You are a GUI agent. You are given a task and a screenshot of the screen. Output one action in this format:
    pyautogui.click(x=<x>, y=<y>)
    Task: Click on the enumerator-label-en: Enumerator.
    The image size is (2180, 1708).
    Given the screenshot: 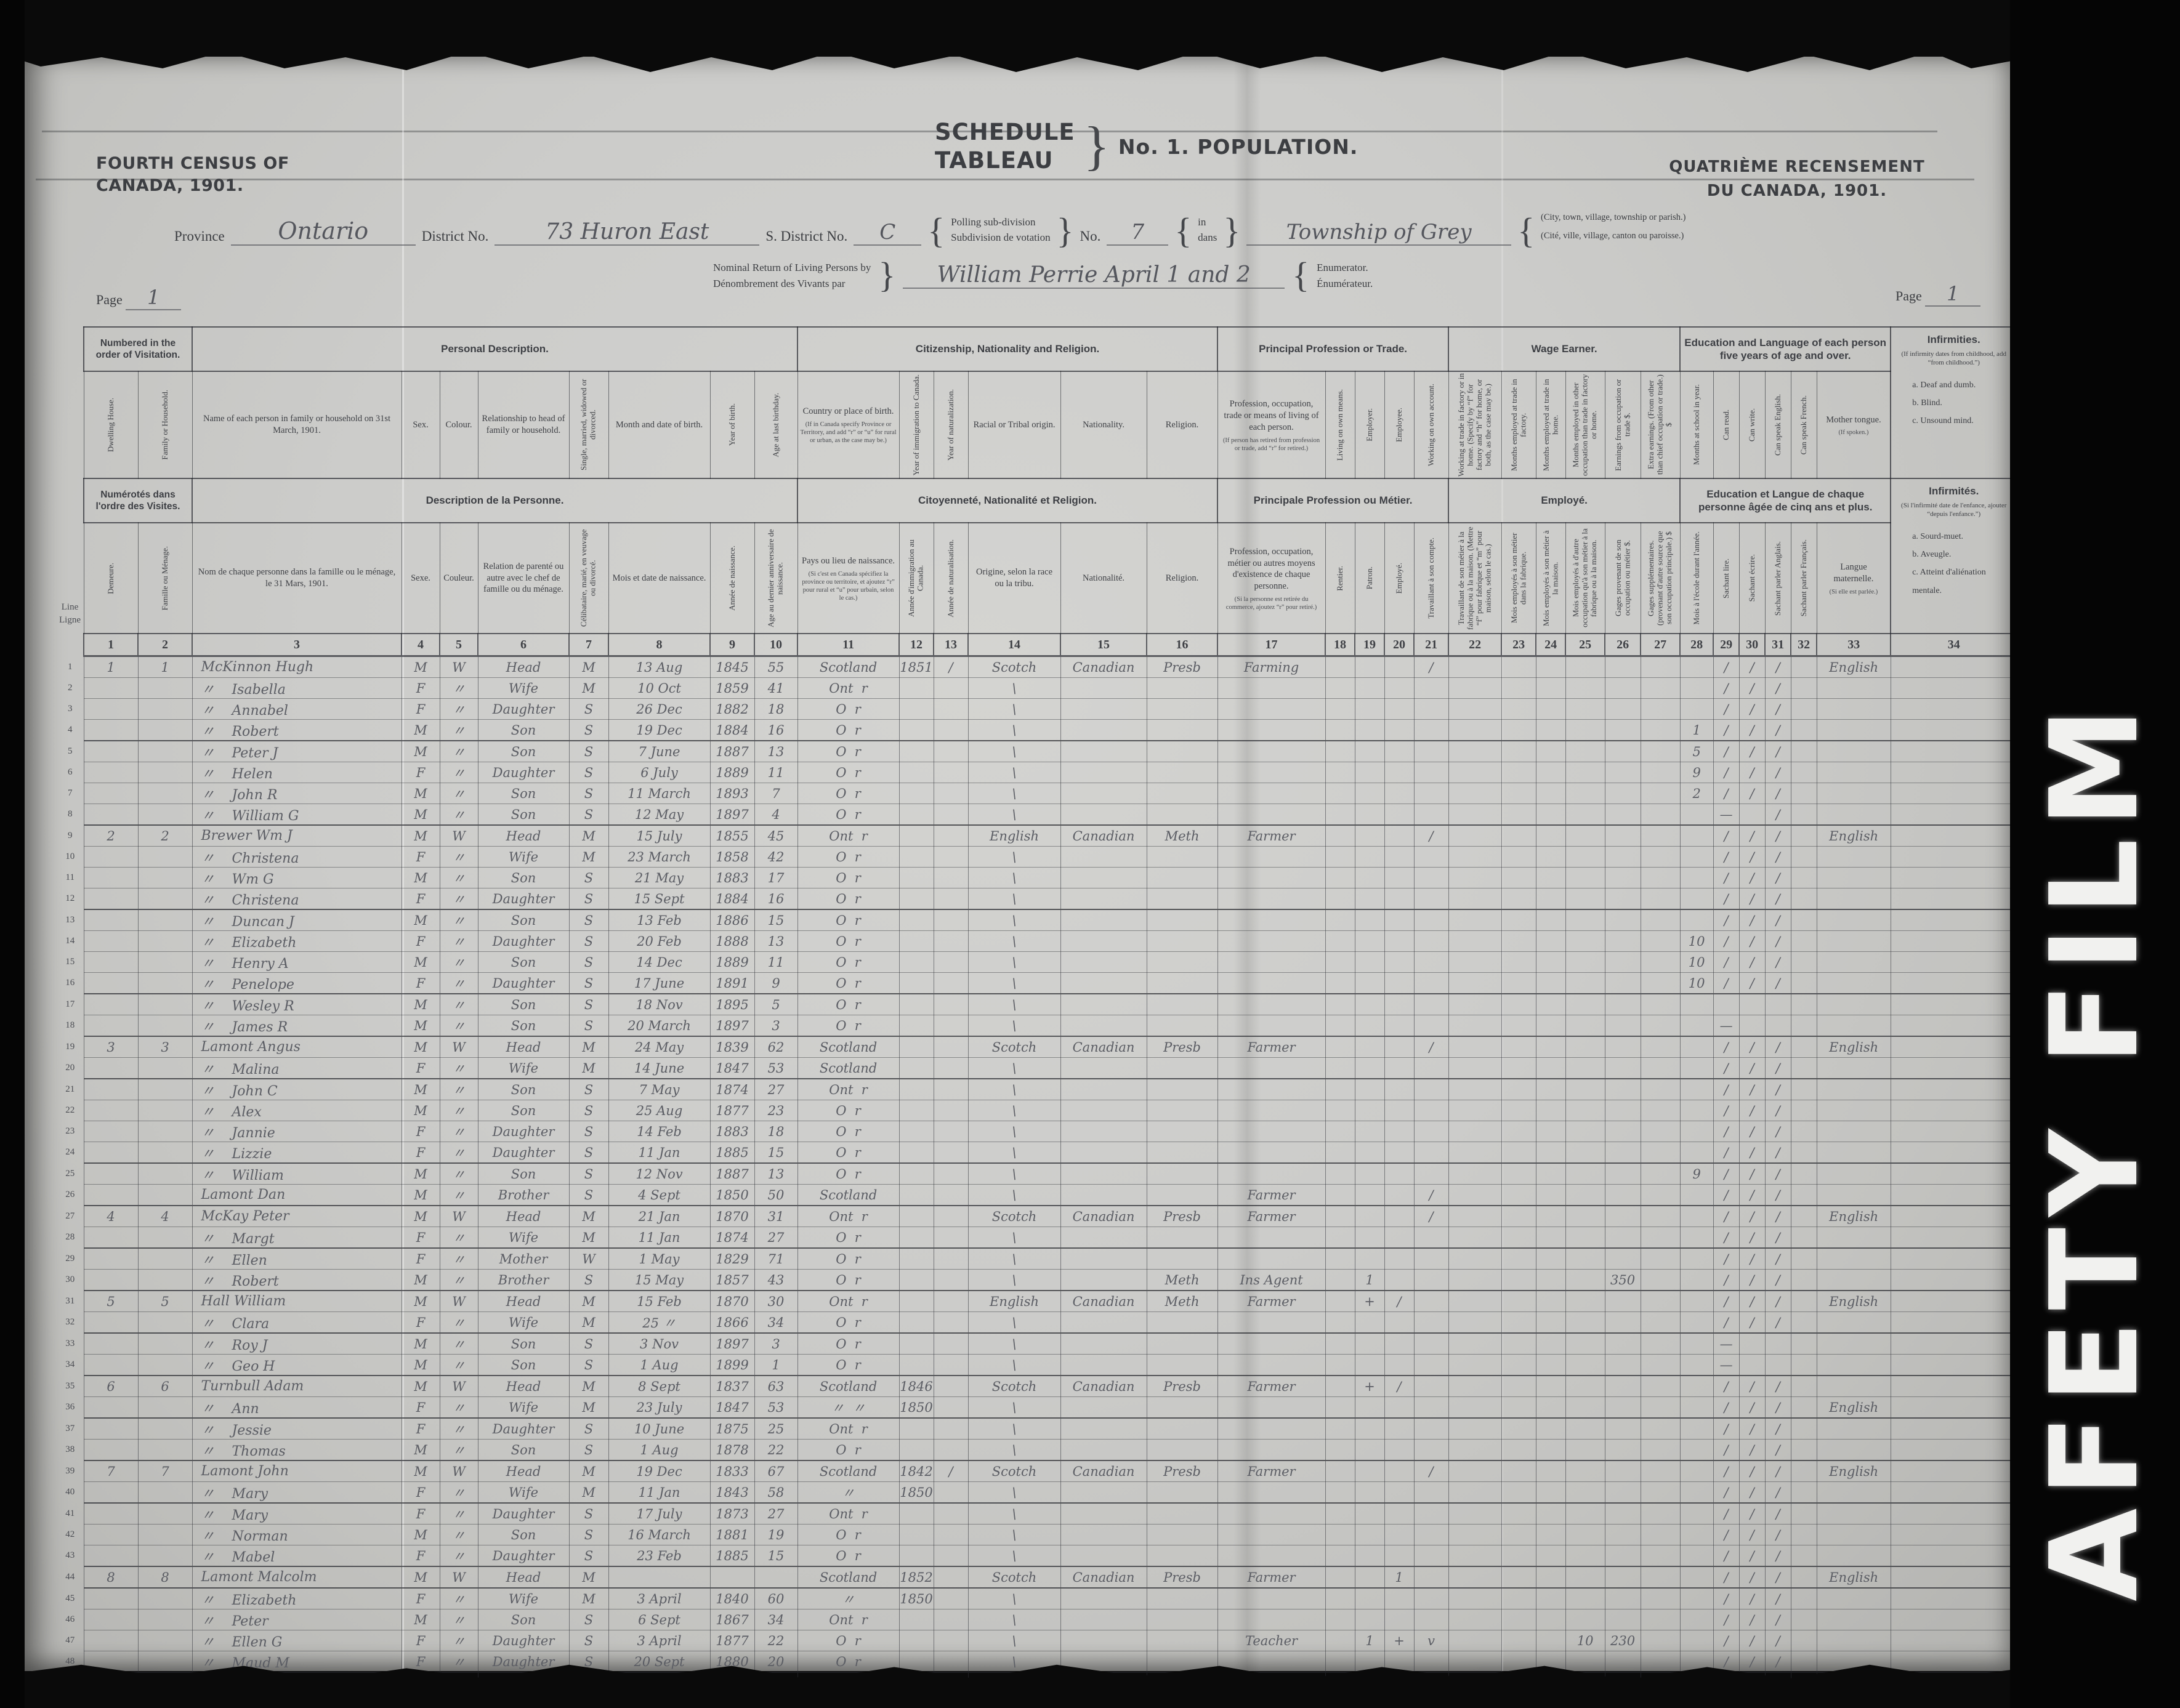 What is the action you would take?
    pyautogui.click(x=1342, y=267)
    